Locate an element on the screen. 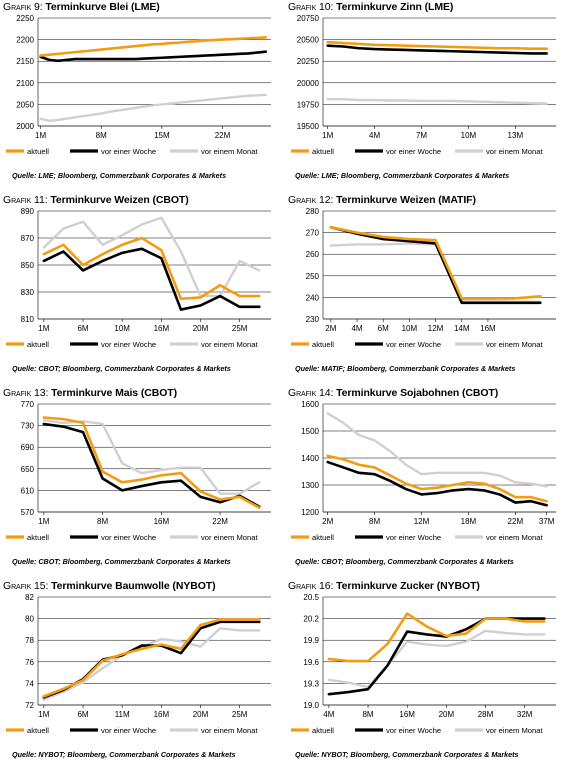 The height and width of the screenshot is (770, 562). x-tick-label: 25M is located at coordinates (240, 714).